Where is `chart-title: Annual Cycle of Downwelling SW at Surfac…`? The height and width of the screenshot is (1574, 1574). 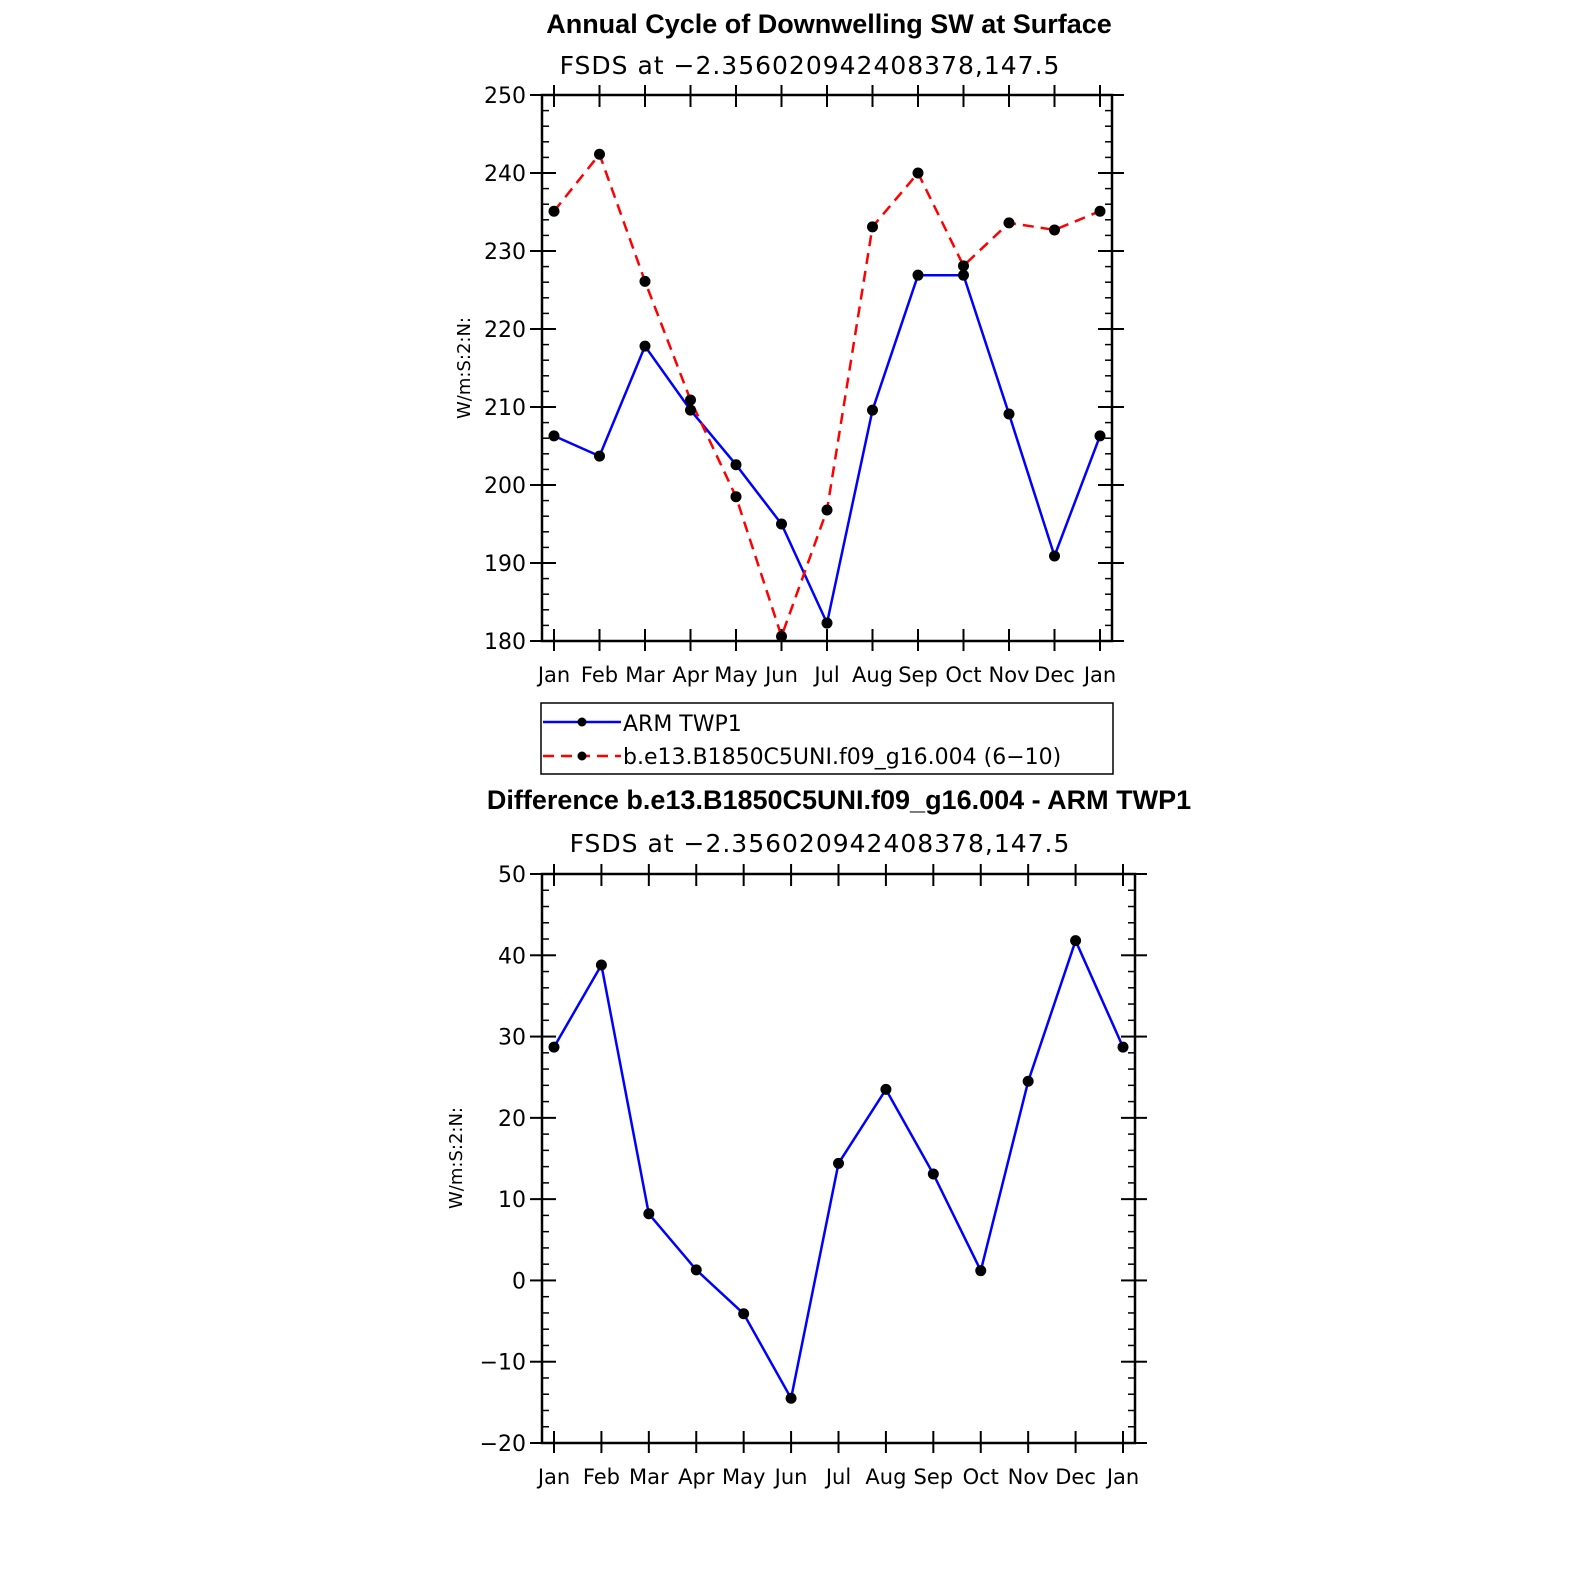 chart-title: Annual Cycle of Downwelling SW at Surfac… is located at coordinates (829, 24).